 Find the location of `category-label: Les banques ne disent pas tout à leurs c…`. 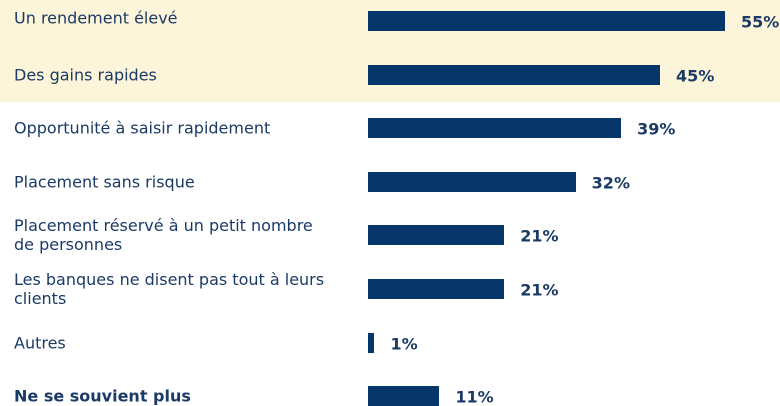

category-label: Les banques ne disent pas tout à leurs c… is located at coordinates (169, 289).